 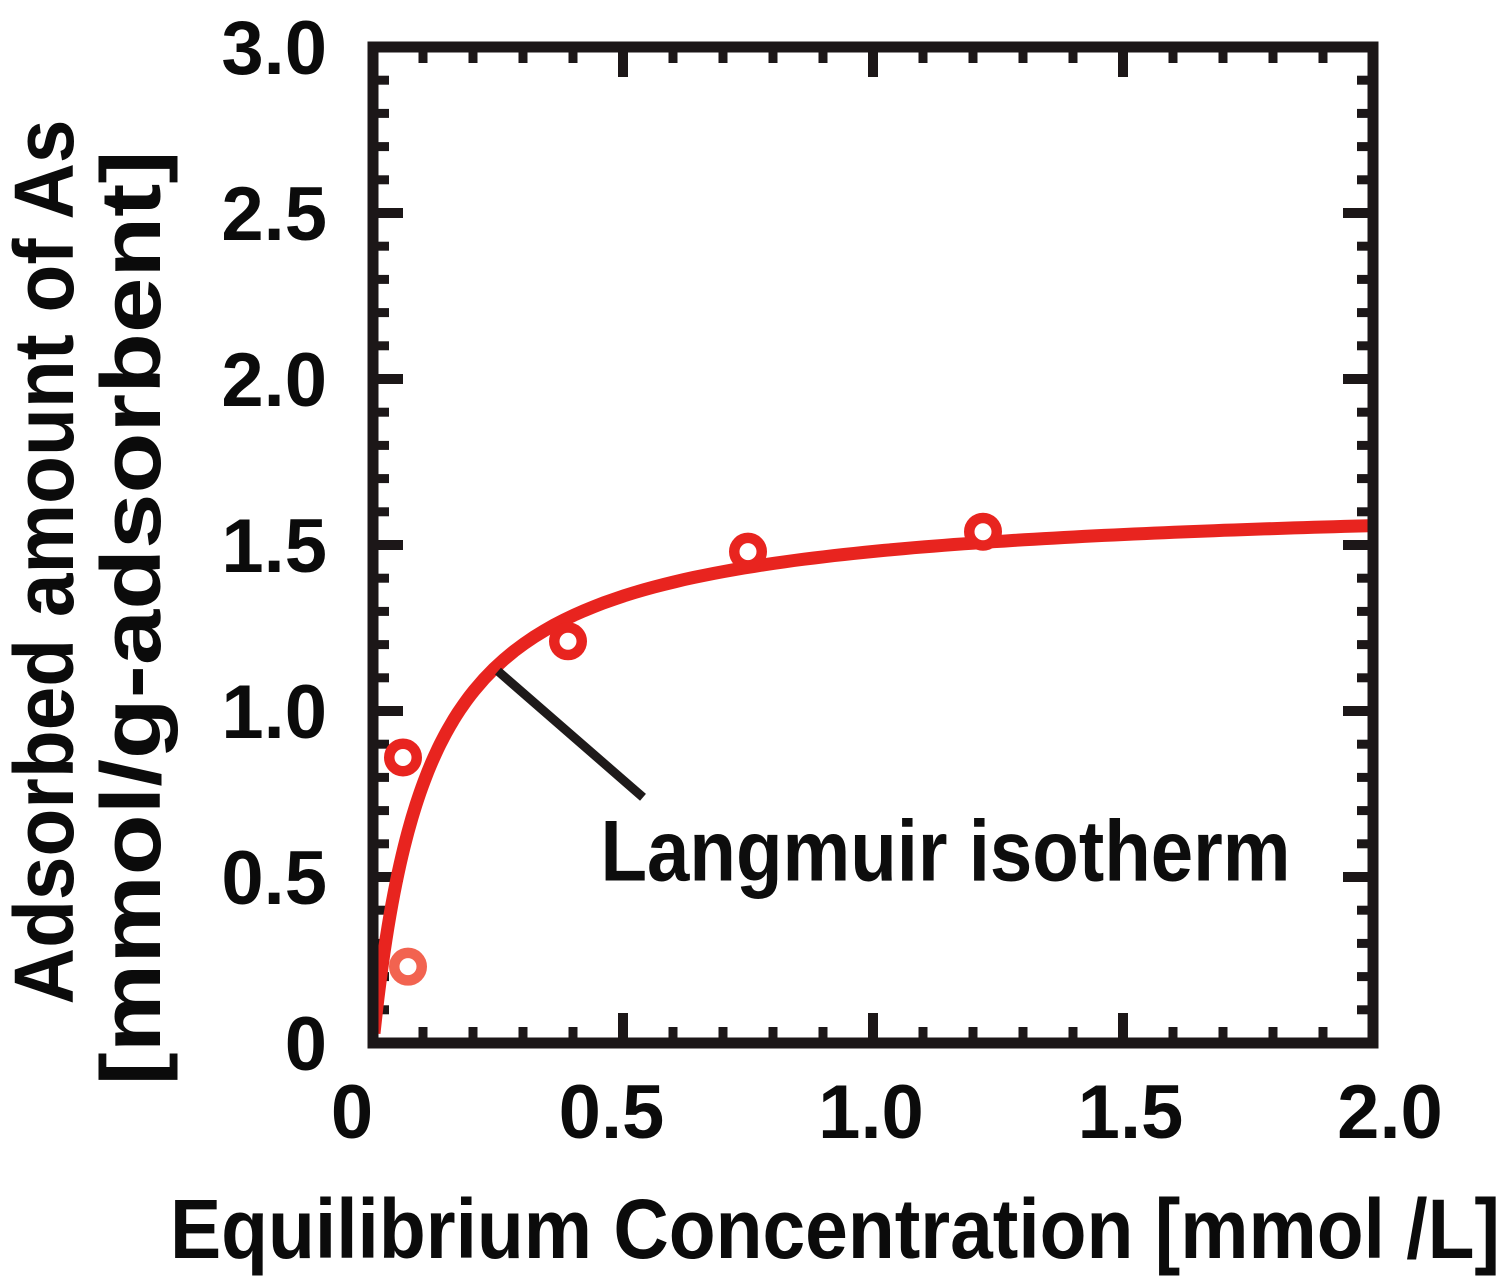 I want to click on y-tick-label: 2.5, so click(x=274, y=214).